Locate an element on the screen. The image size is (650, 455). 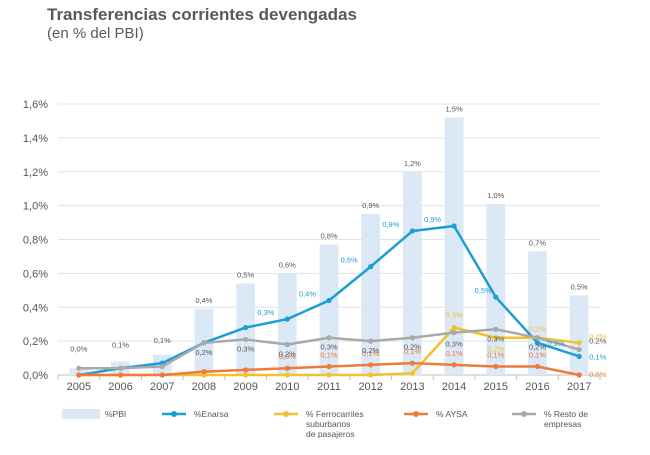
legend-label: % Resto de is located at coordinates (566, 414).